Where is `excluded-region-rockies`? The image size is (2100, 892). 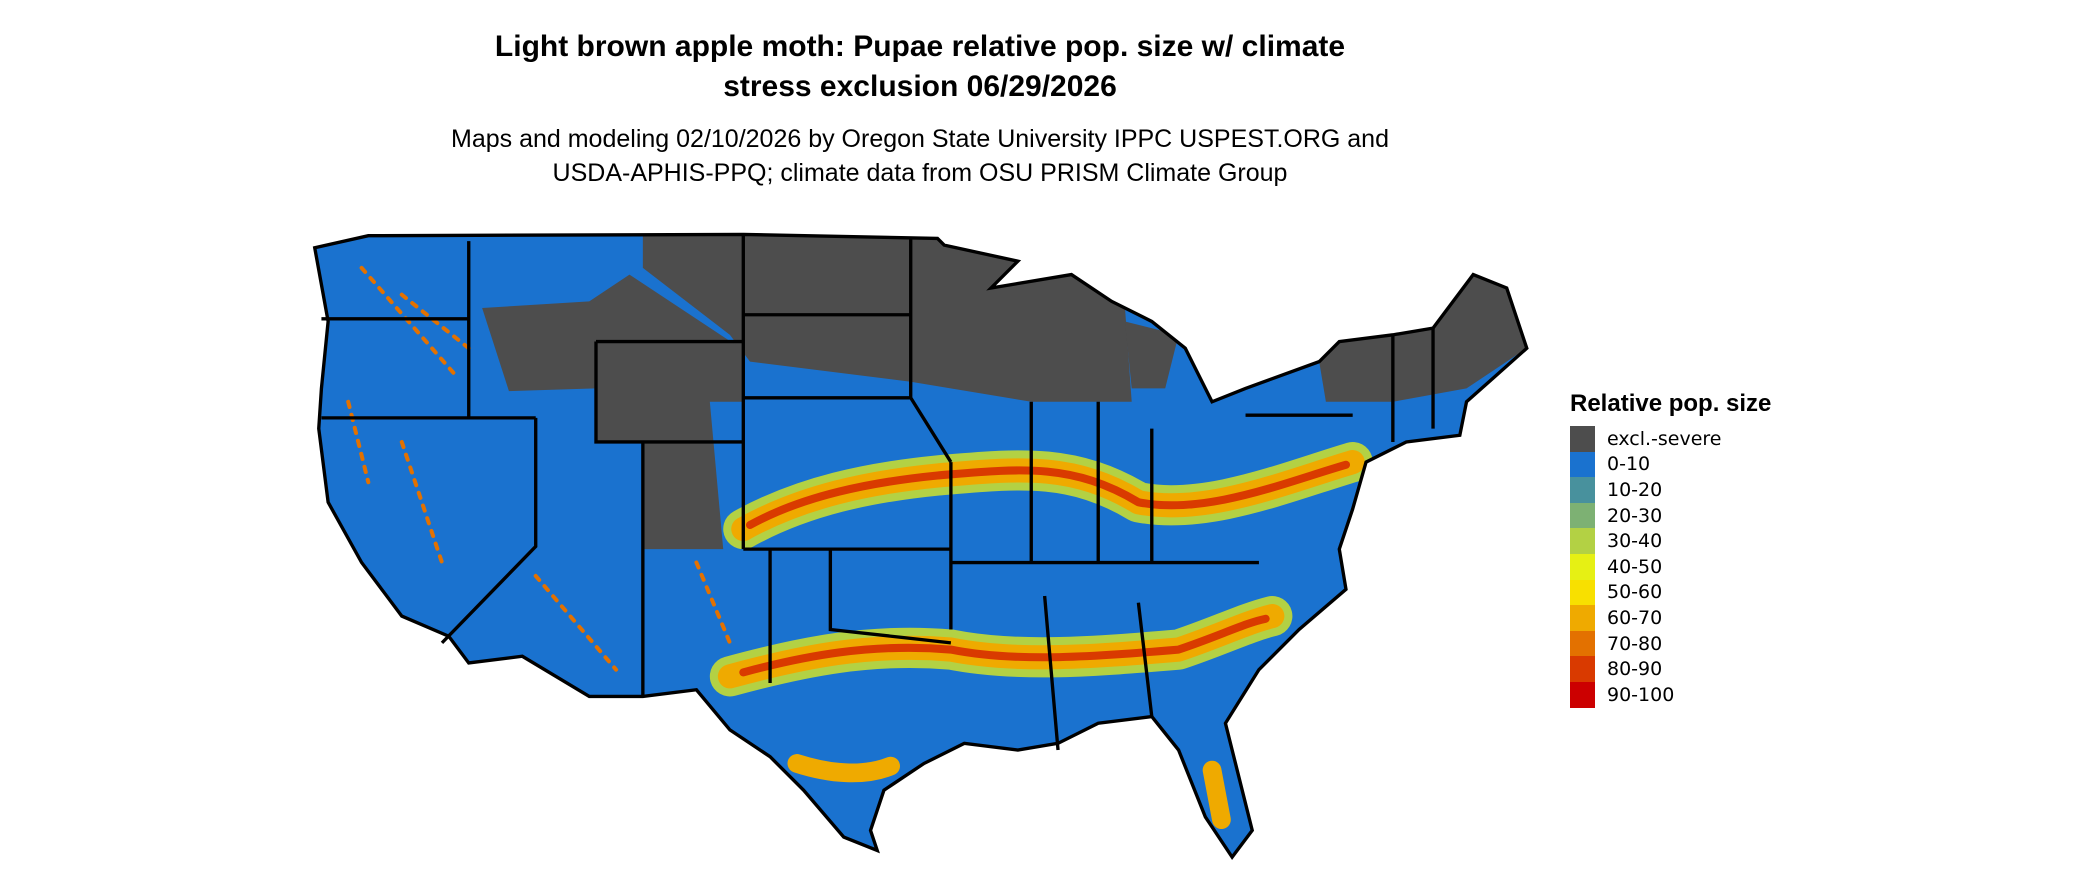 excluded-region-rockies is located at coordinates (669, 445).